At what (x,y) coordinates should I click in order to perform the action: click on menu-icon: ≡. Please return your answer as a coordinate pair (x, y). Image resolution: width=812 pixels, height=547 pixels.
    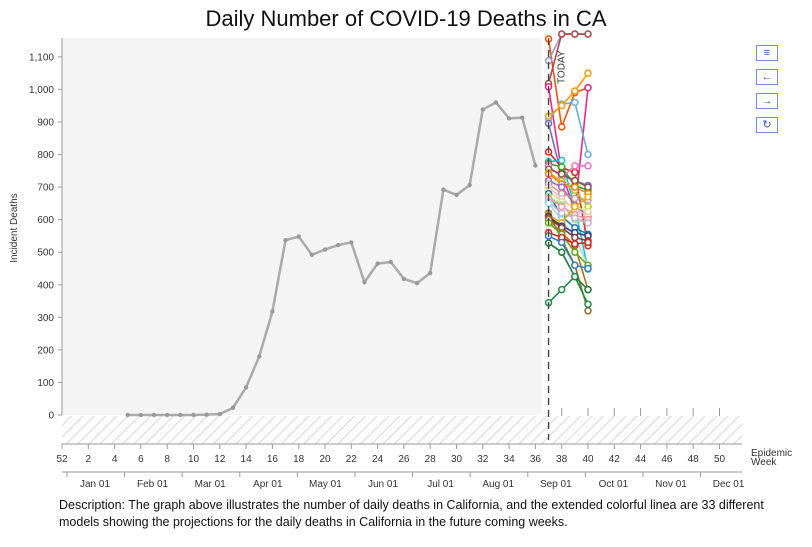
    Looking at the image, I should click on (767, 53).